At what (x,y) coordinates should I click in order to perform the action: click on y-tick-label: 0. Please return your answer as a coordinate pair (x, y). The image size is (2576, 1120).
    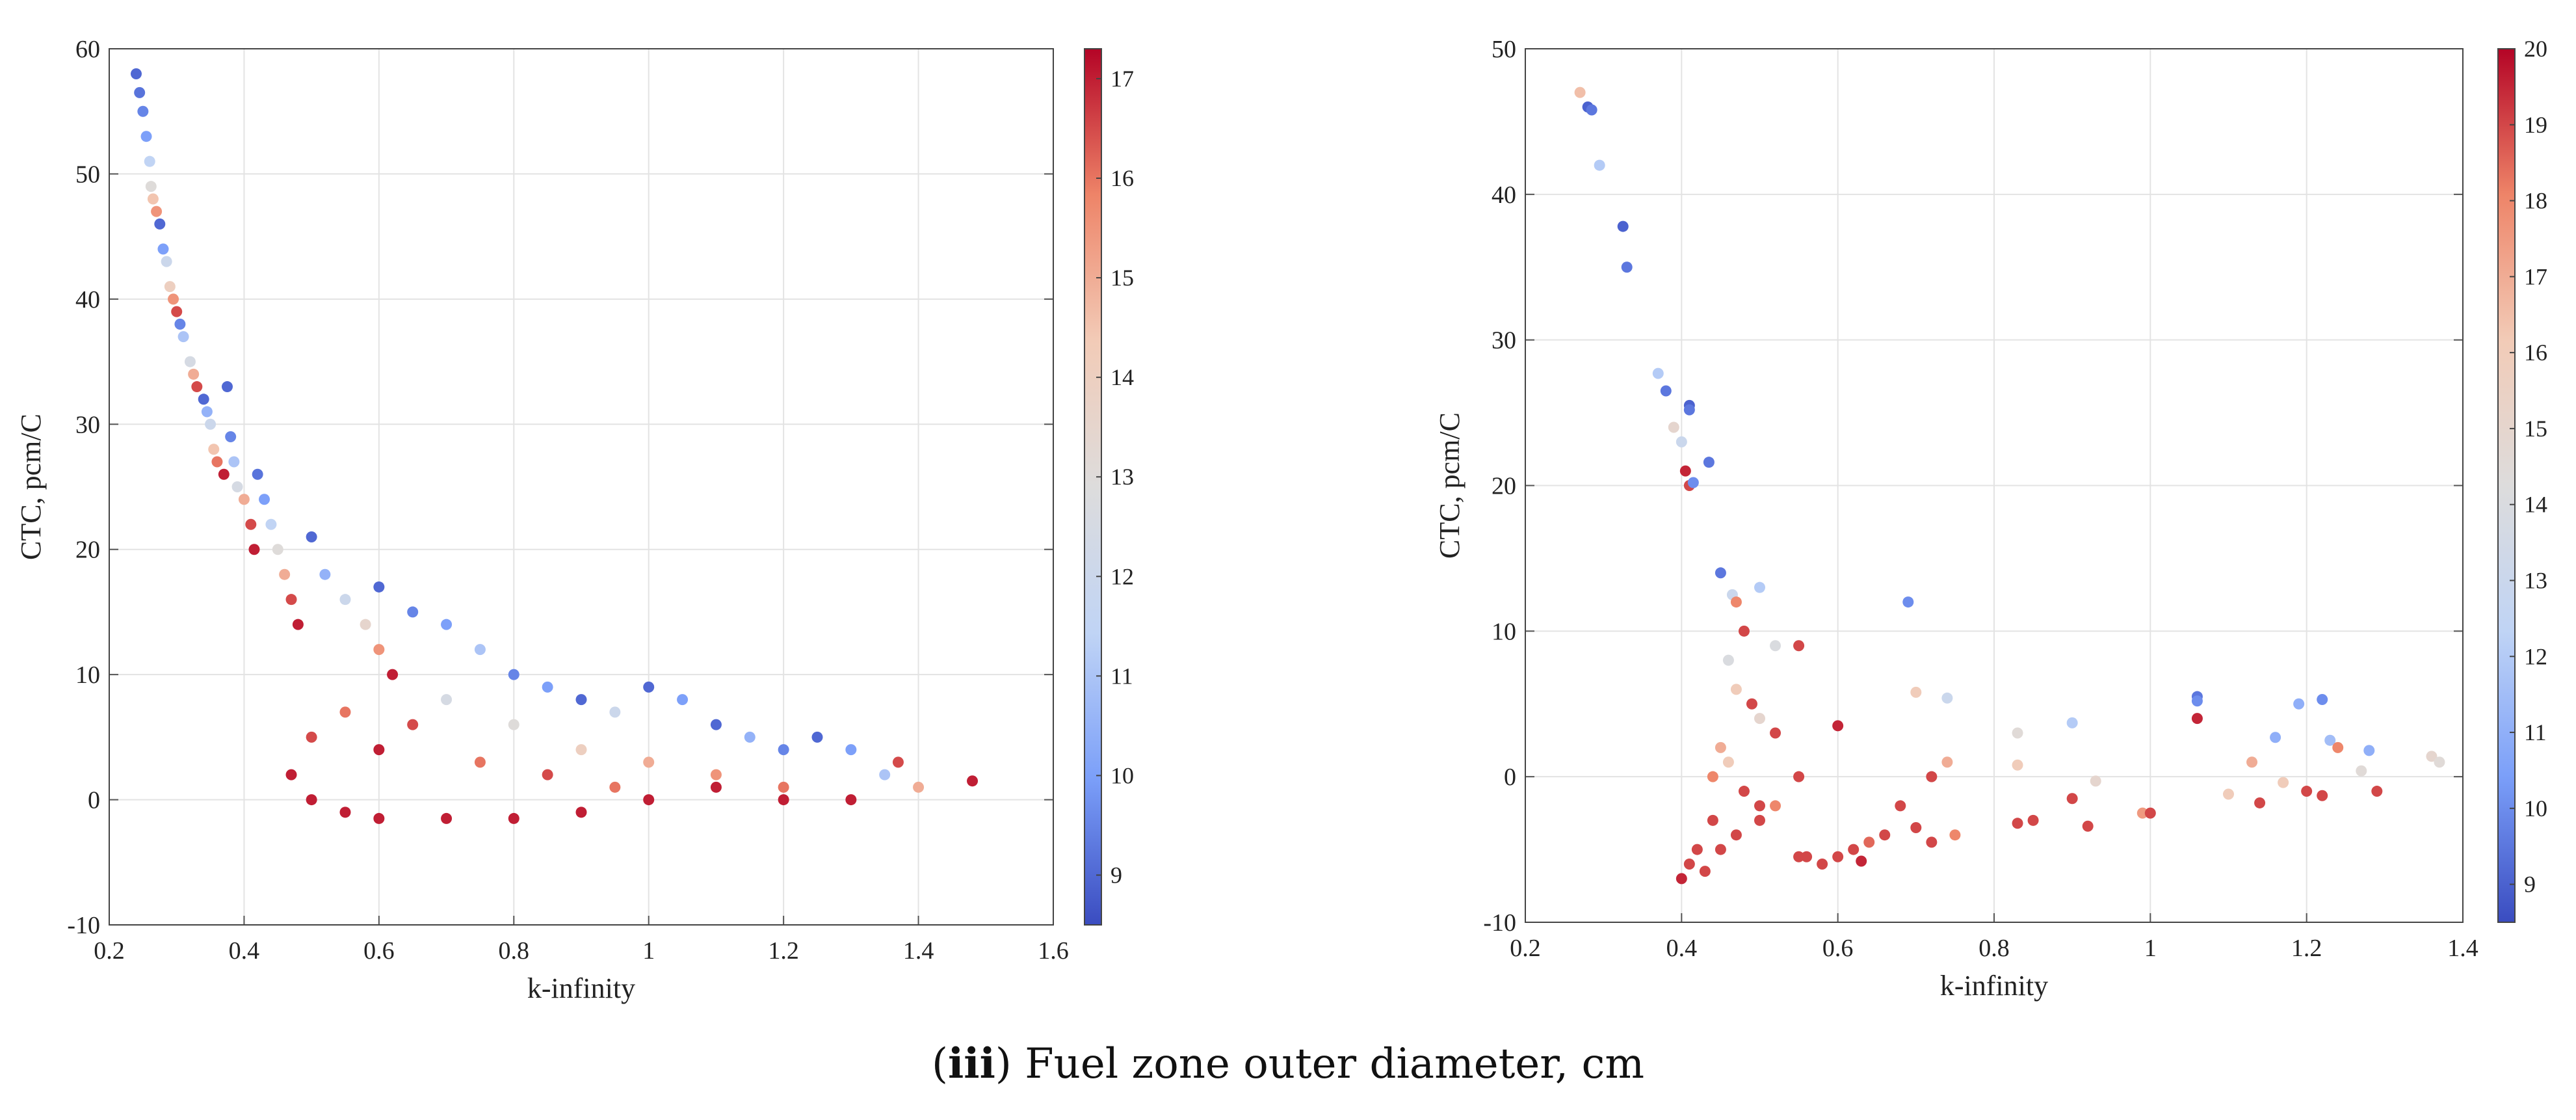
    Looking at the image, I should click on (1510, 777).